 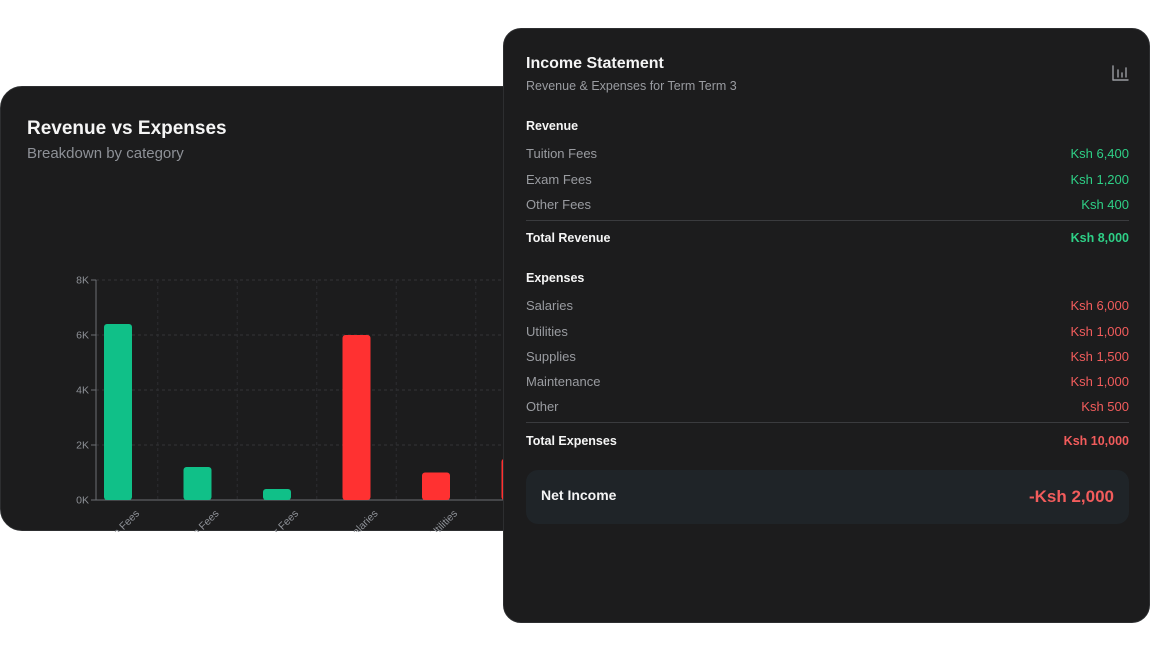 What do you see at coordinates (631, 86) in the screenshot?
I see `income-statement-subtitle: Revenue & Expenses for Term Term 3` at bounding box center [631, 86].